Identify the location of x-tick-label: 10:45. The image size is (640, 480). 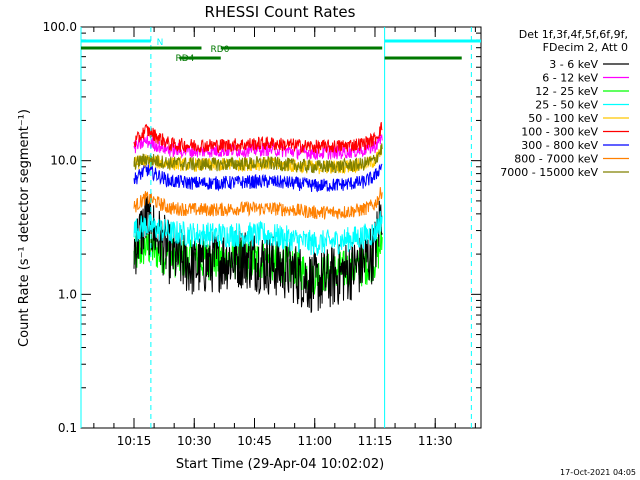
(254, 441).